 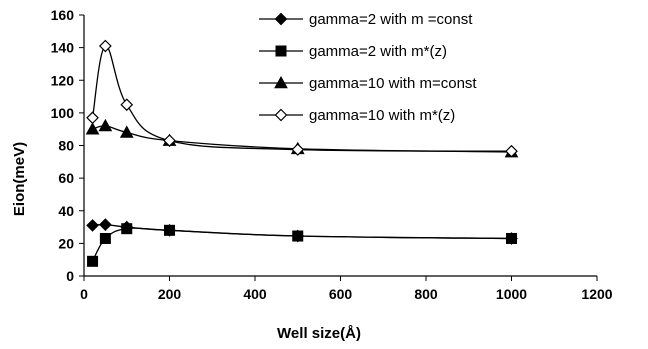 What do you see at coordinates (19, 179) in the screenshot?
I see `y-axis-title: Eion(meV)` at bounding box center [19, 179].